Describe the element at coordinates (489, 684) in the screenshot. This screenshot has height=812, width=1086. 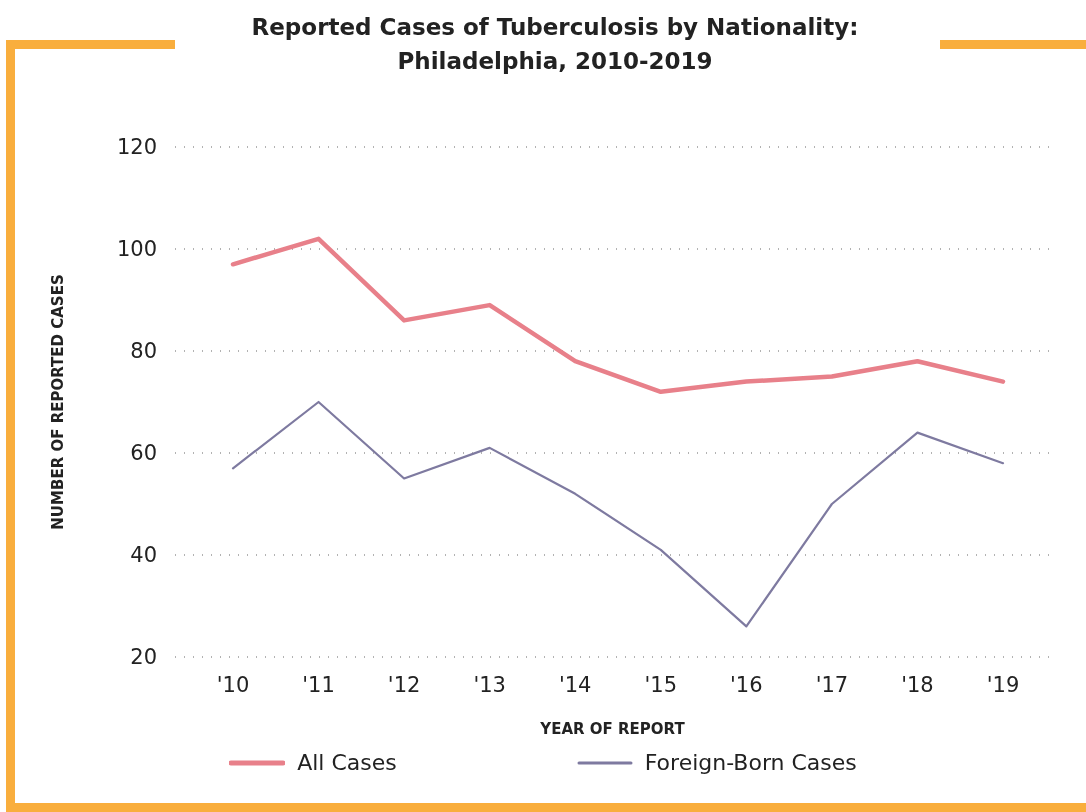
I see `x-tick-label: '13` at that location.